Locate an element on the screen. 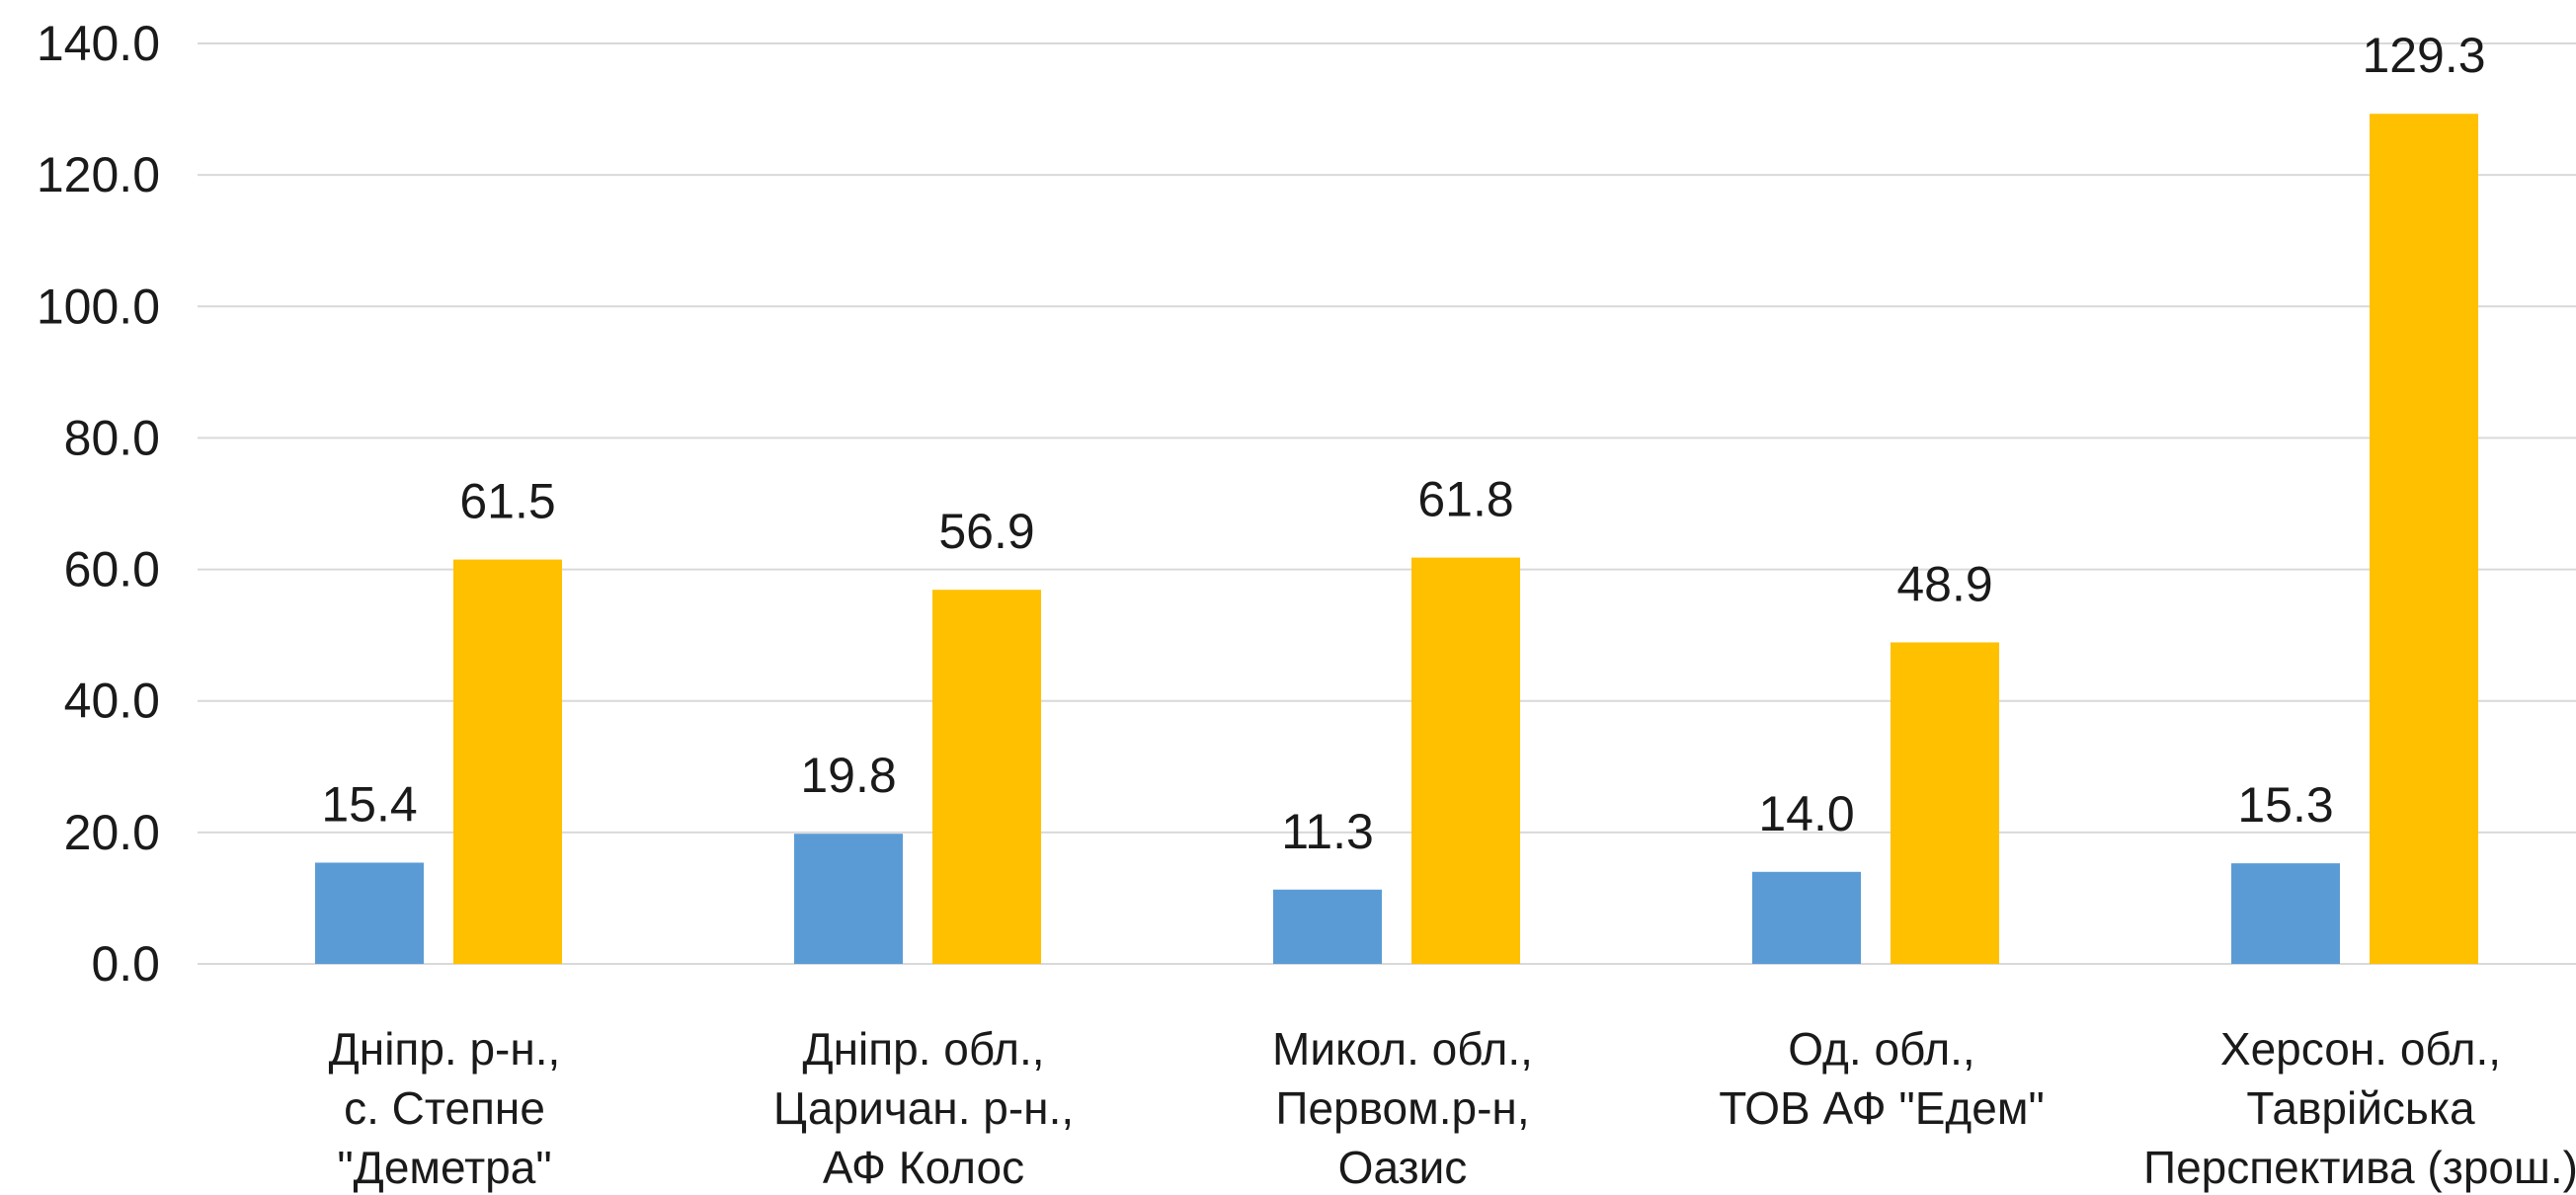  data-label: 61.8 is located at coordinates (1465, 500).